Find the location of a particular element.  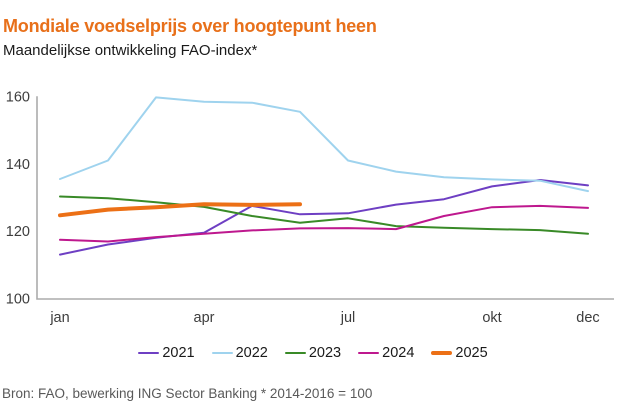

legend-swatch-2024 is located at coordinates (369, 353).